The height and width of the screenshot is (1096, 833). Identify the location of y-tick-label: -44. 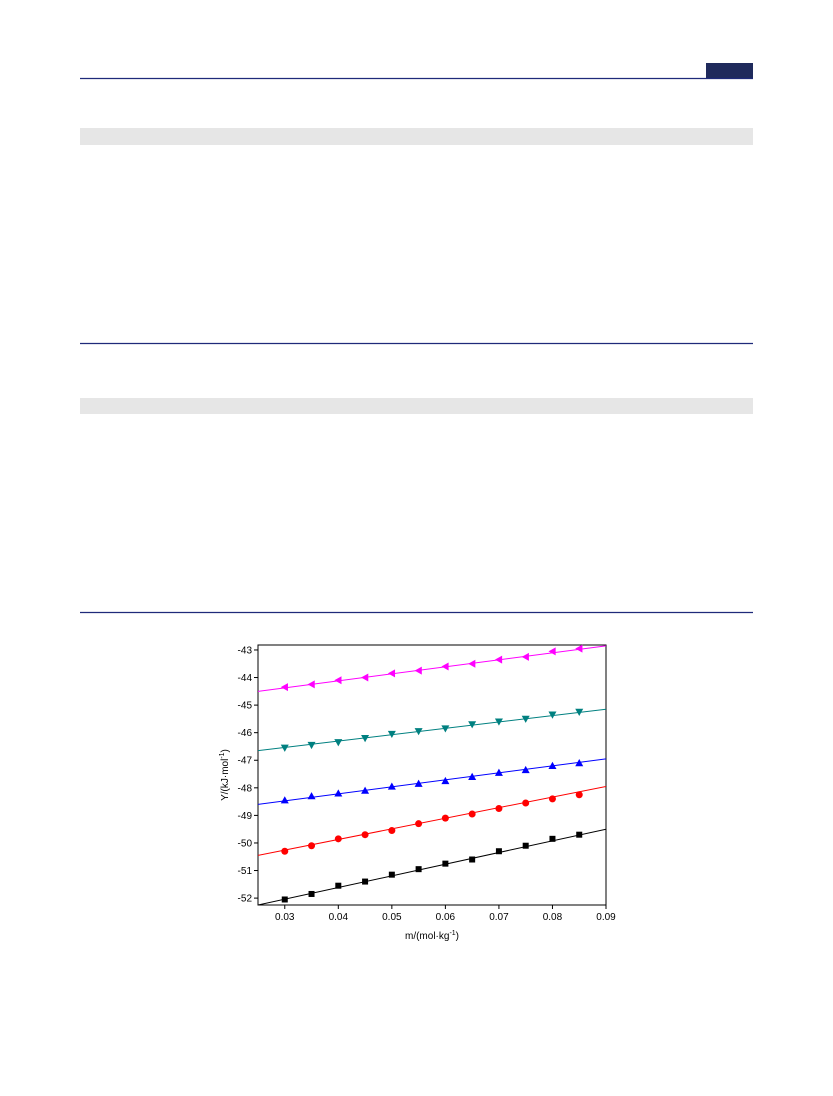
(245, 678).